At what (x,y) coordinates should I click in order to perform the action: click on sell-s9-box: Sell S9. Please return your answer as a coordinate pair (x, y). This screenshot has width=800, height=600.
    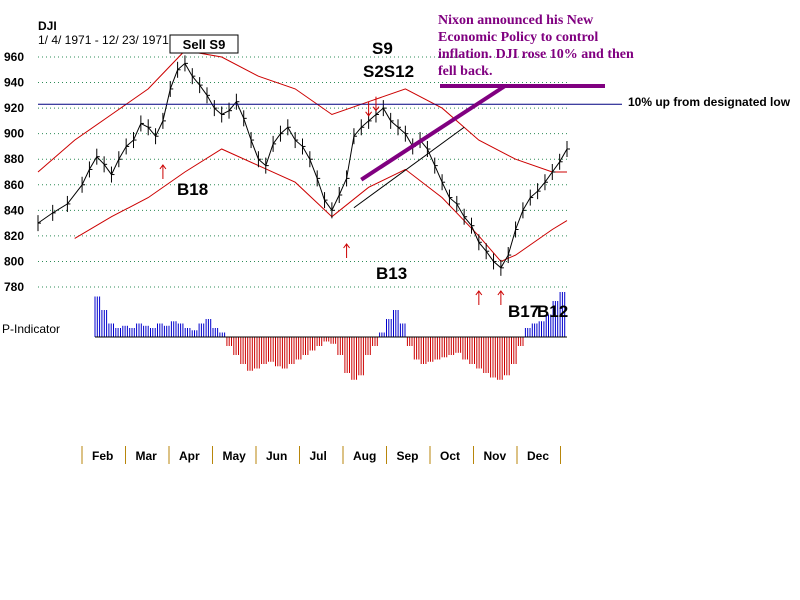
    Looking at the image, I should click on (204, 44).